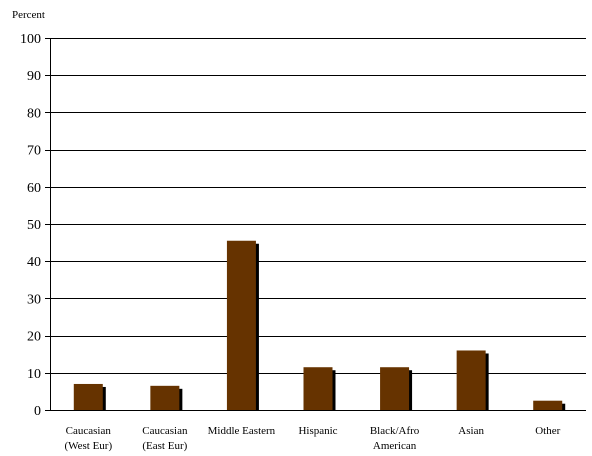 Image resolution: width=592 pixels, height=456 pixels. What do you see at coordinates (547, 431) in the screenshot?
I see `x-category-label: Other` at bounding box center [547, 431].